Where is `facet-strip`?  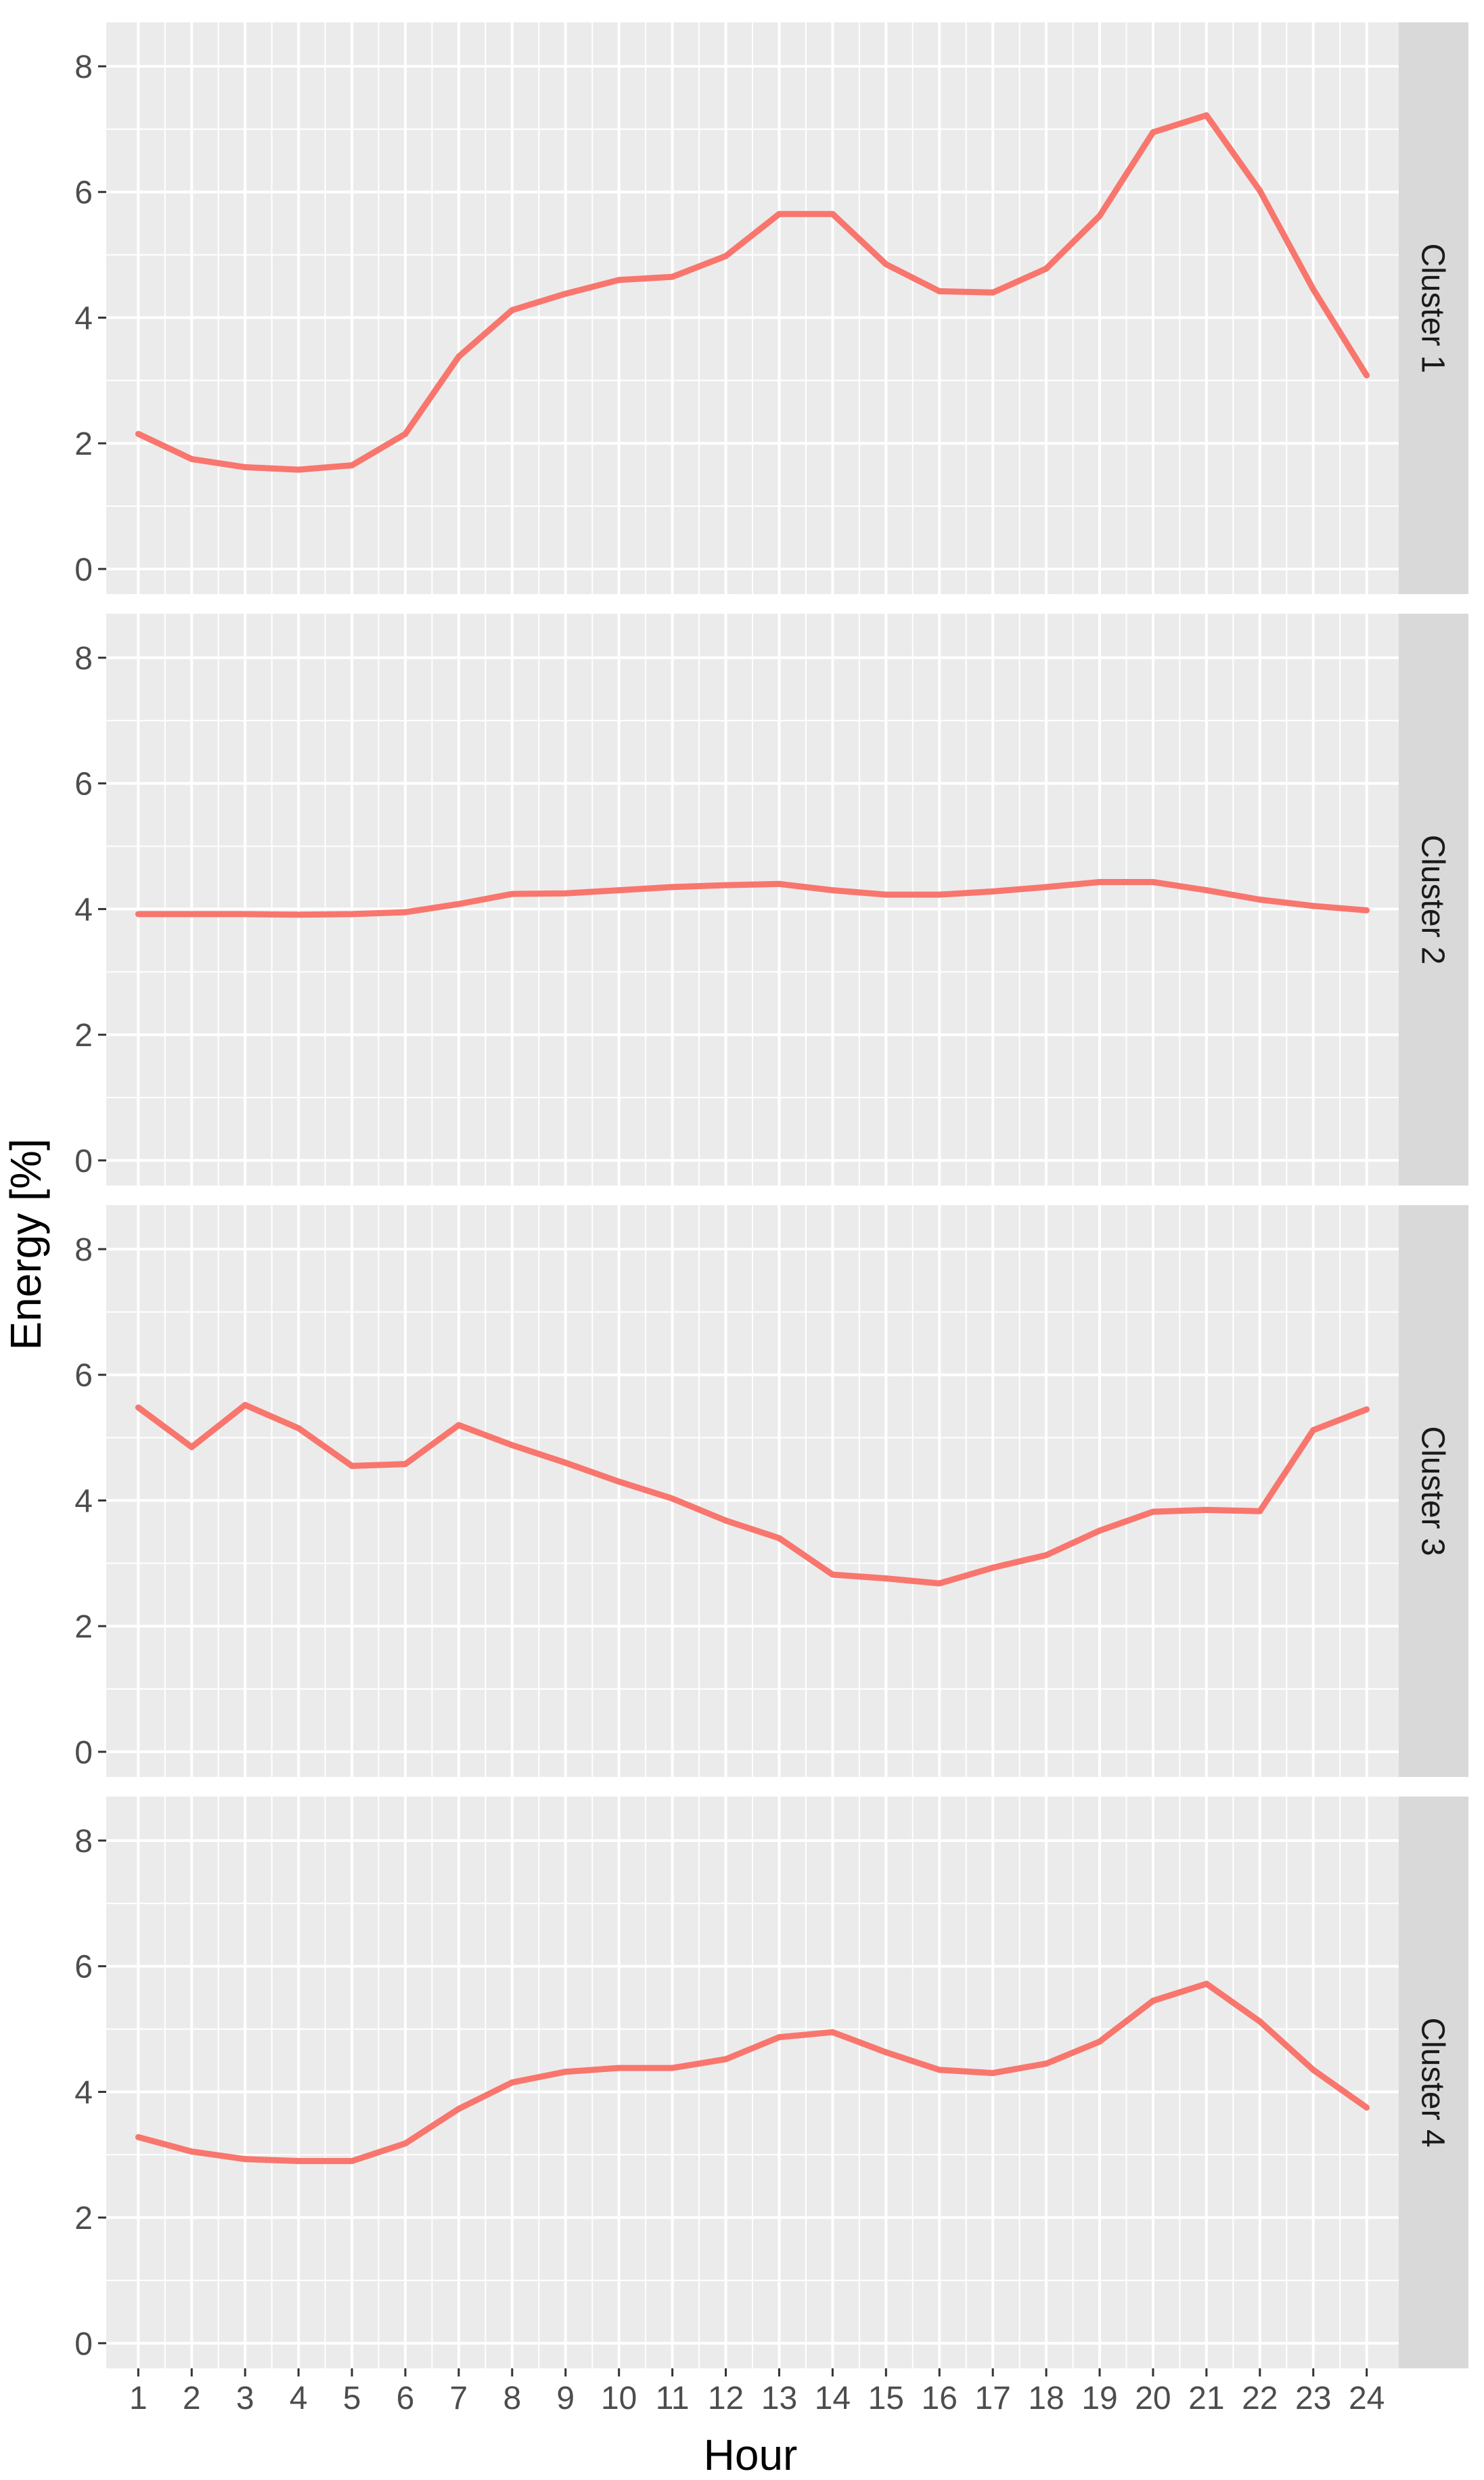 facet-strip is located at coordinates (1434, 2082).